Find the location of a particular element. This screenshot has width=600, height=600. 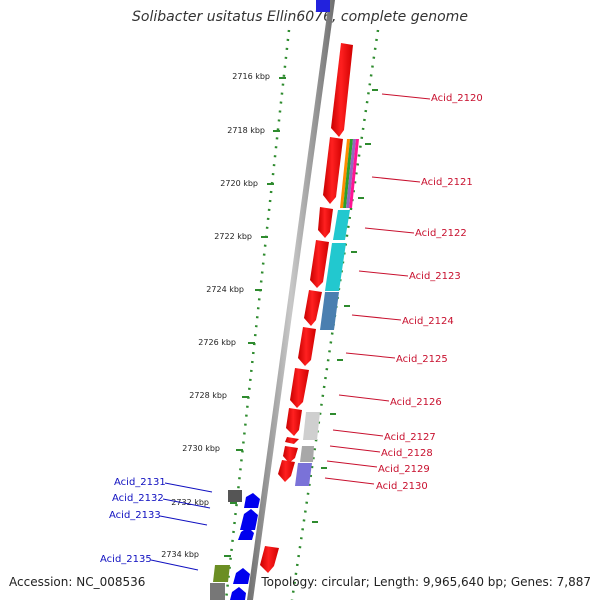

ruler-tick-label: 2734 kbp is located at coordinates (180, 554).